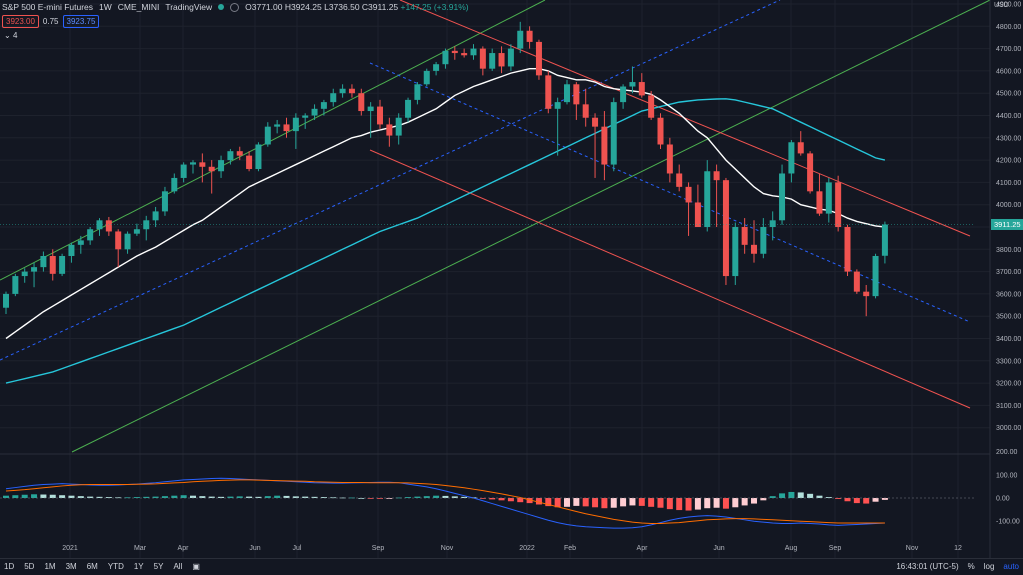  I want to click on indicators-toggle: ⌄ 4, so click(10, 35).